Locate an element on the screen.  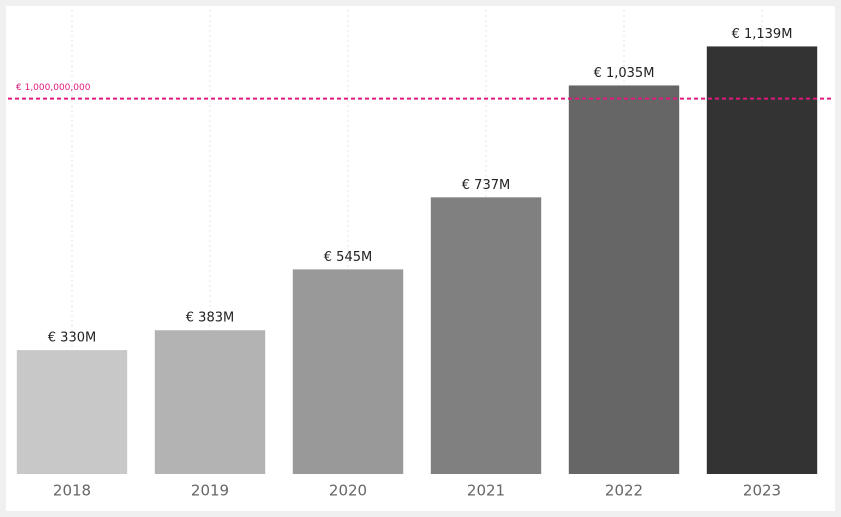
data-label: € 1,035M is located at coordinates (624, 73).